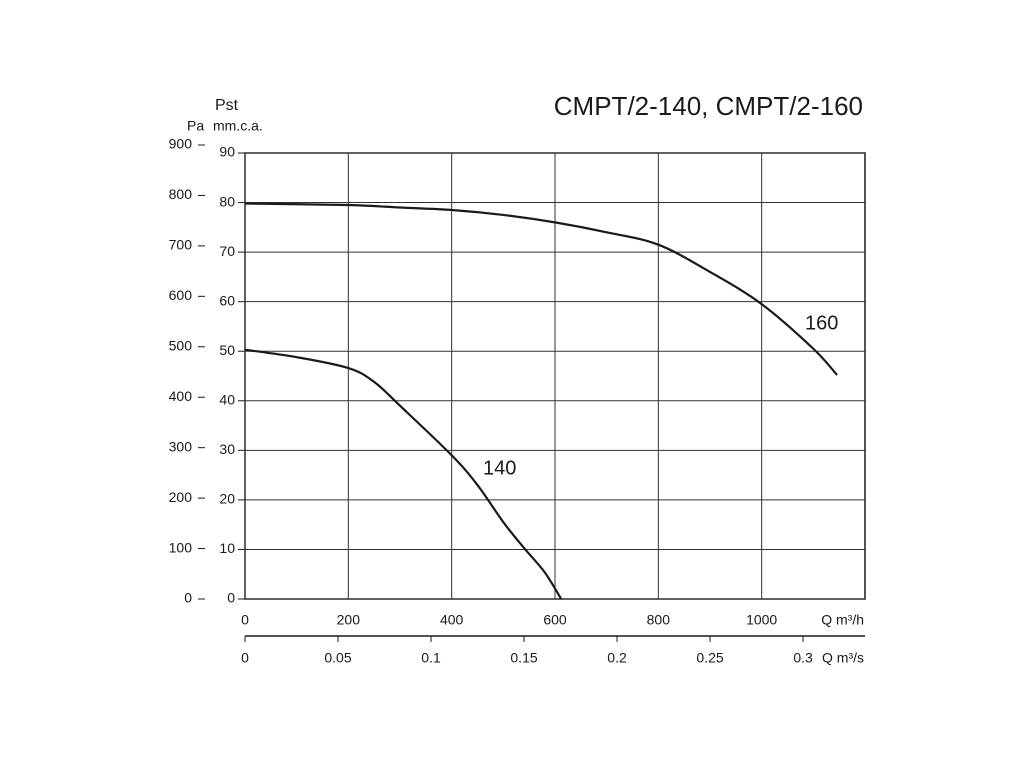  What do you see at coordinates (843, 658) in the screenshot?
I see `x2-axis-label: Q m³/s` at bounding box center [843, 658].